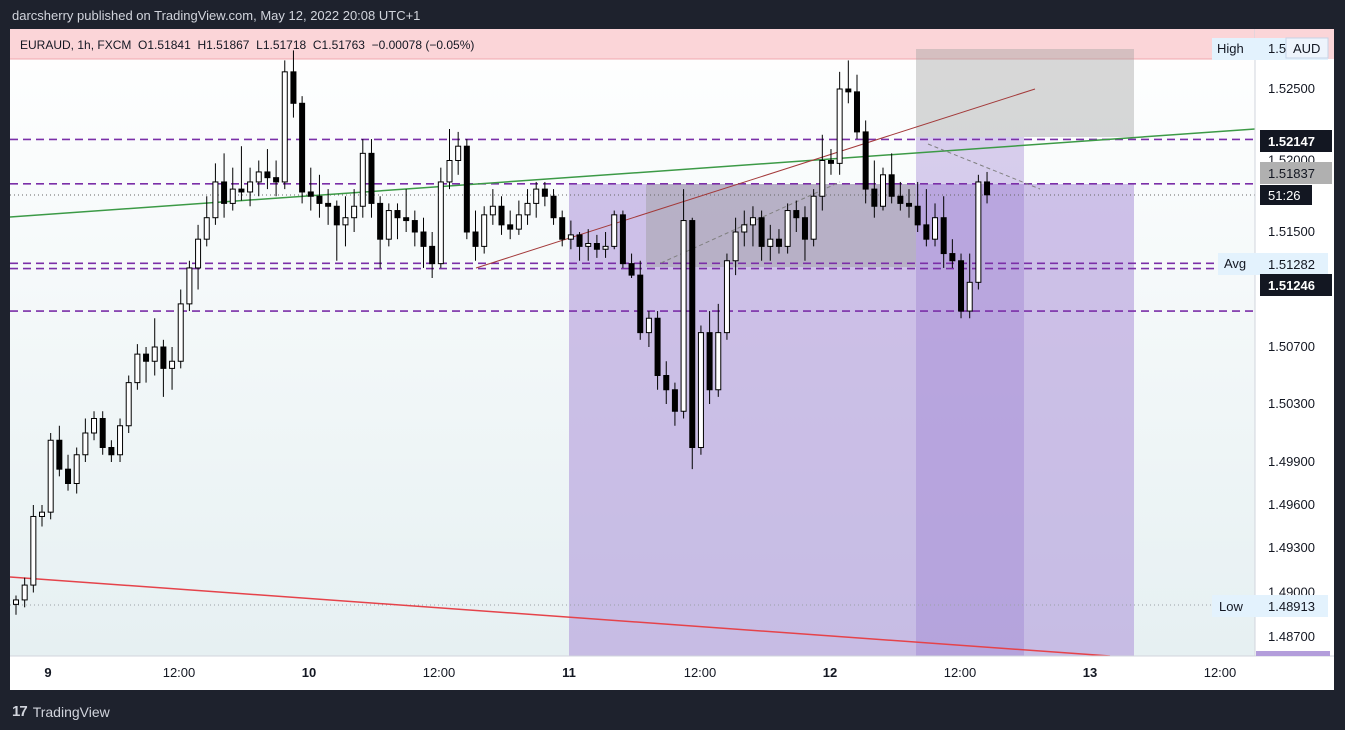 This screenshot has height=730, width=1345. What do you see at coordinates (114, 45) in the screenshot?
I see `symbol-exchange: FXCM` at bounding box center [114, 45].